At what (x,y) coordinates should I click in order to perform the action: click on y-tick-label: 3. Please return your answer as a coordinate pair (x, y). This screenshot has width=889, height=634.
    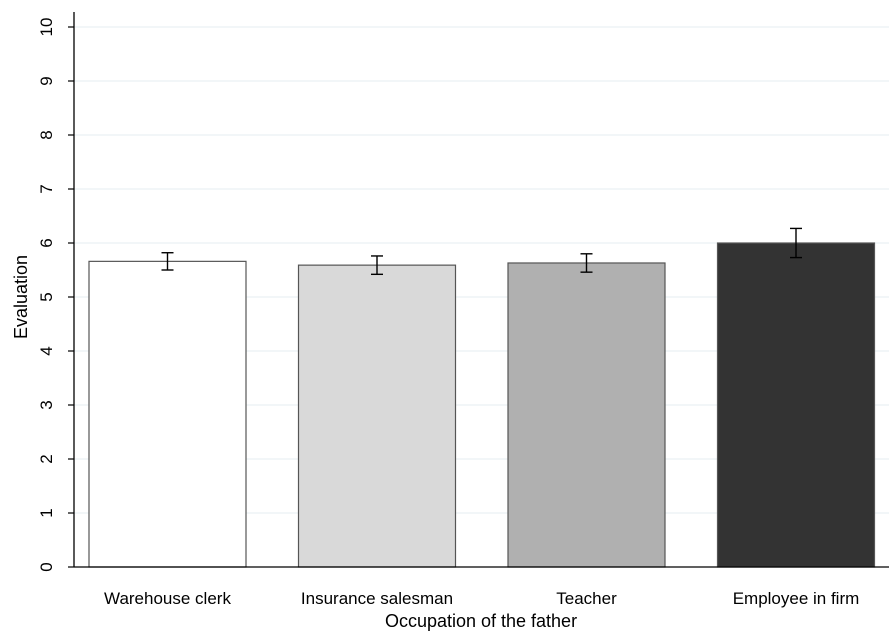
    Looking at the image, I should click on (46, 404).